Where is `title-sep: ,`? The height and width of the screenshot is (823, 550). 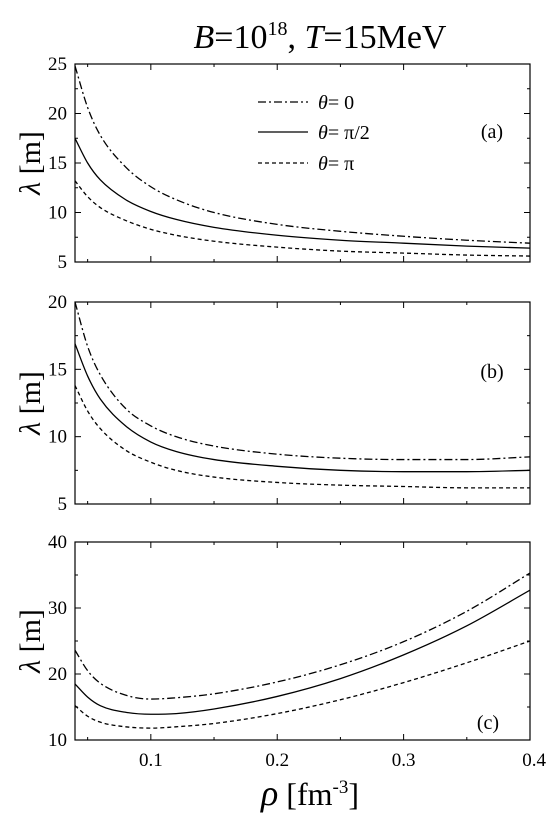 title-sep: , is located at coordinates (295, 37).